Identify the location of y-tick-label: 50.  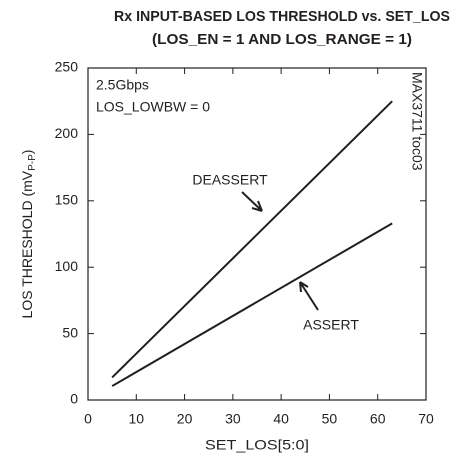
(70, 332).